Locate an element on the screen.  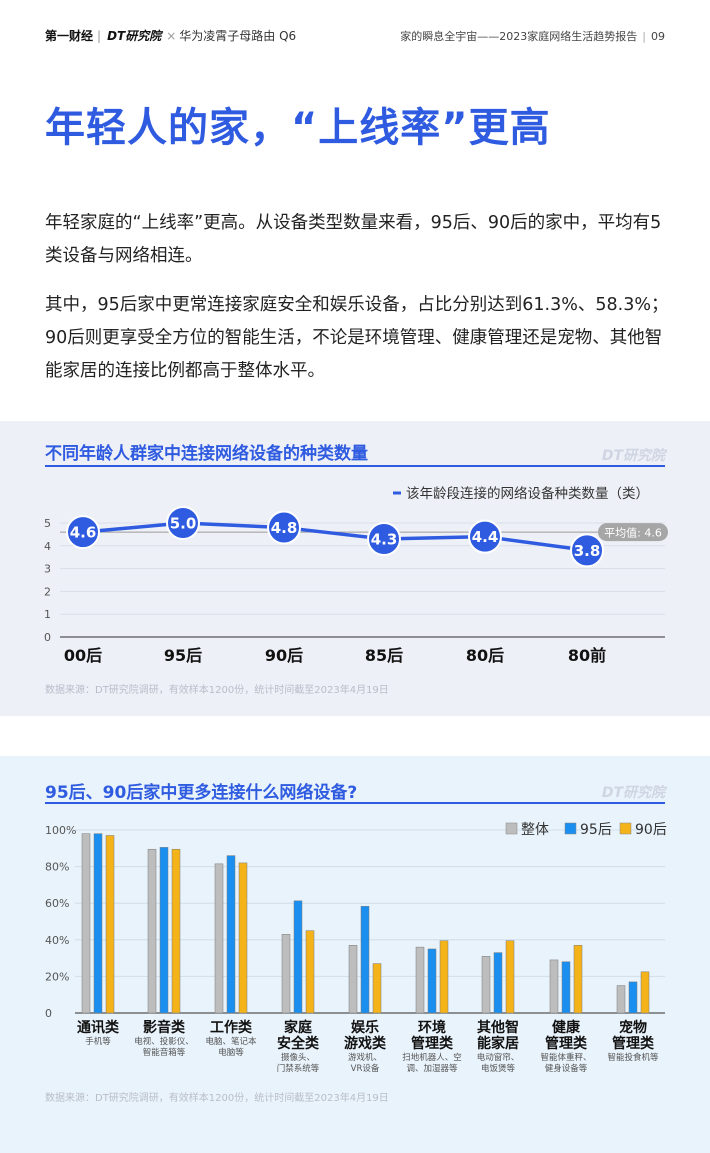
x-tick-sublabel: 智能音箱等 is located at coordinates (164, 1052).